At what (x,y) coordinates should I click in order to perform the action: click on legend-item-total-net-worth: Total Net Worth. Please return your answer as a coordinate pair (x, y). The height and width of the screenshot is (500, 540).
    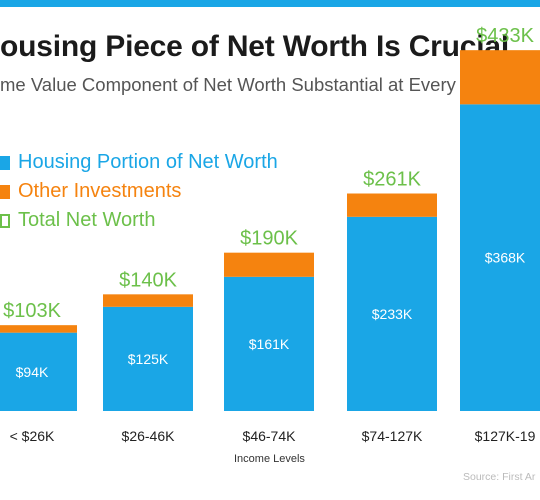
    Looking at the image, I should click on (139, 220).